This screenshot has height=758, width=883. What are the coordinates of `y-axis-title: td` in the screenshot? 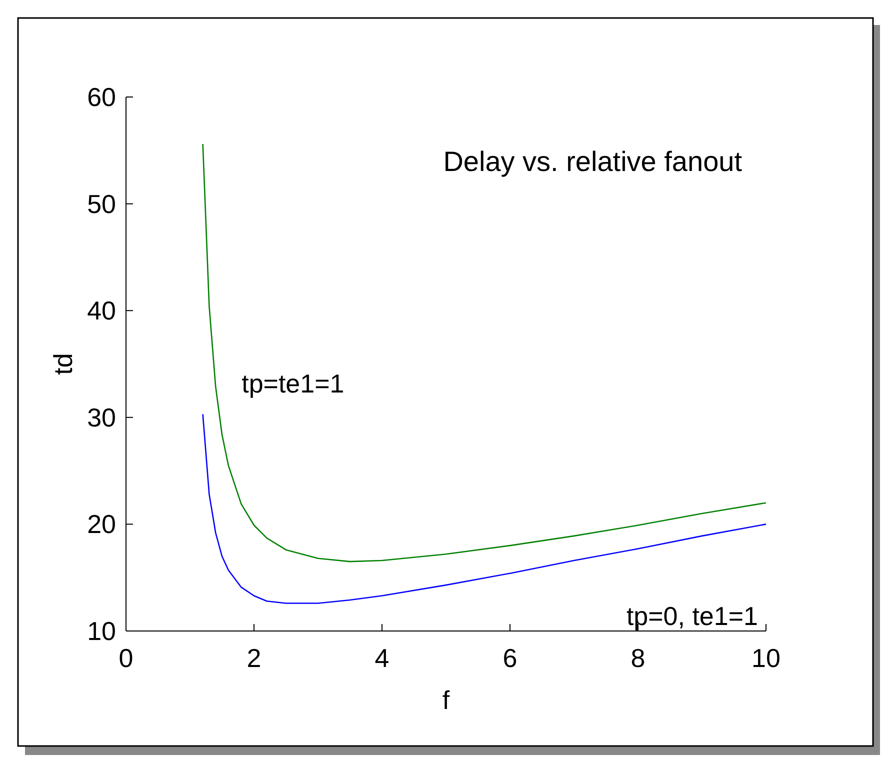 It's located at (63, 364).